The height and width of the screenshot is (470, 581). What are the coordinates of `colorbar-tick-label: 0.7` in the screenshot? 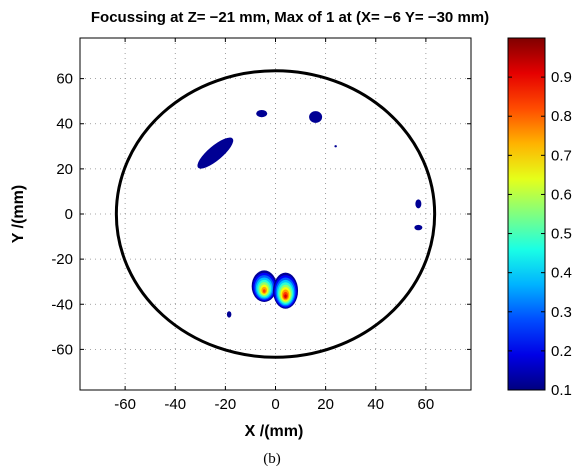 It's located at (561, 155).